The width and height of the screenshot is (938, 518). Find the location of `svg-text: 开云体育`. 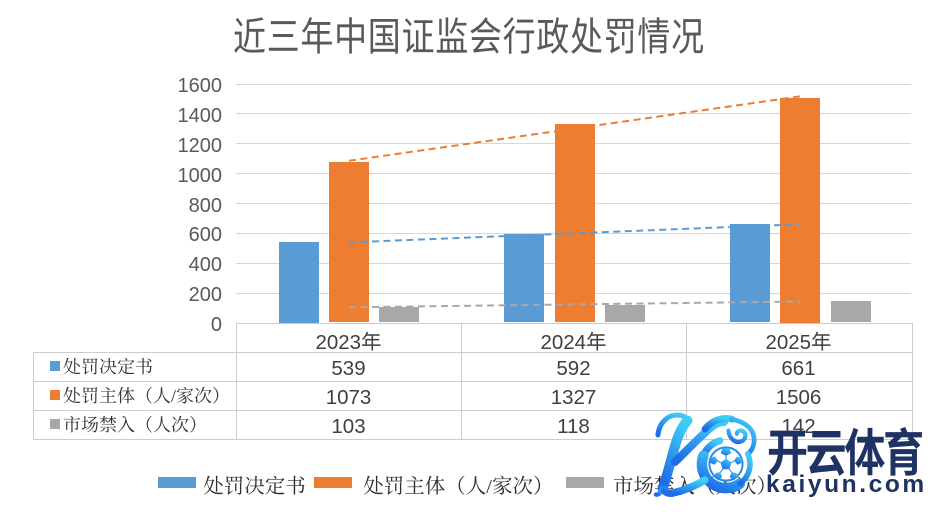

svg-text: 开云体育 is located at coordinates (844, 450).